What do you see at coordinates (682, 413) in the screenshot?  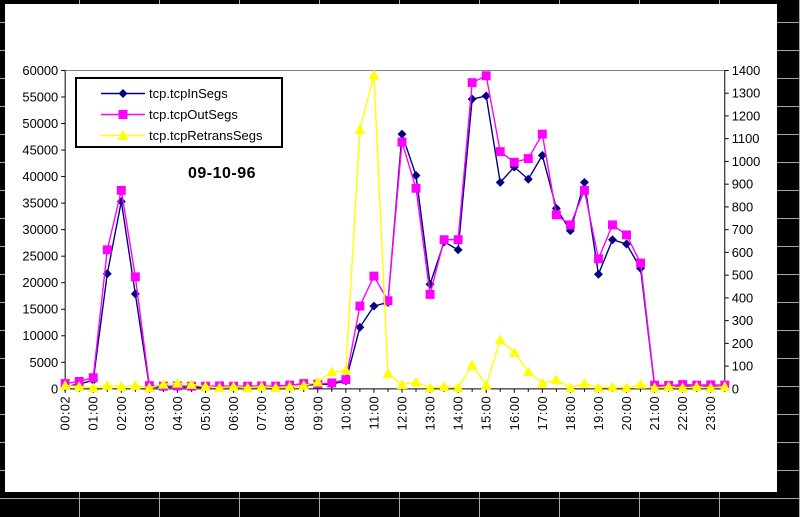 I see `x-axis-label: 22:00` at bounding box center [682, 413].